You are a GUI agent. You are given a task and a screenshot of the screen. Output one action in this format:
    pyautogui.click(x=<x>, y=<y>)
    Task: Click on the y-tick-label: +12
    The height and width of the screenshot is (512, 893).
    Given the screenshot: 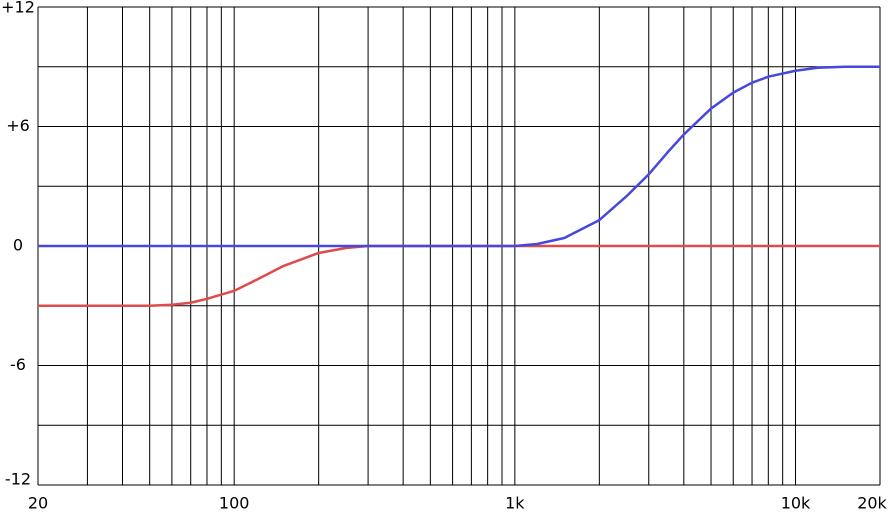 What is the action you would take?
    pyautogui.click(x=18, y=8)
    